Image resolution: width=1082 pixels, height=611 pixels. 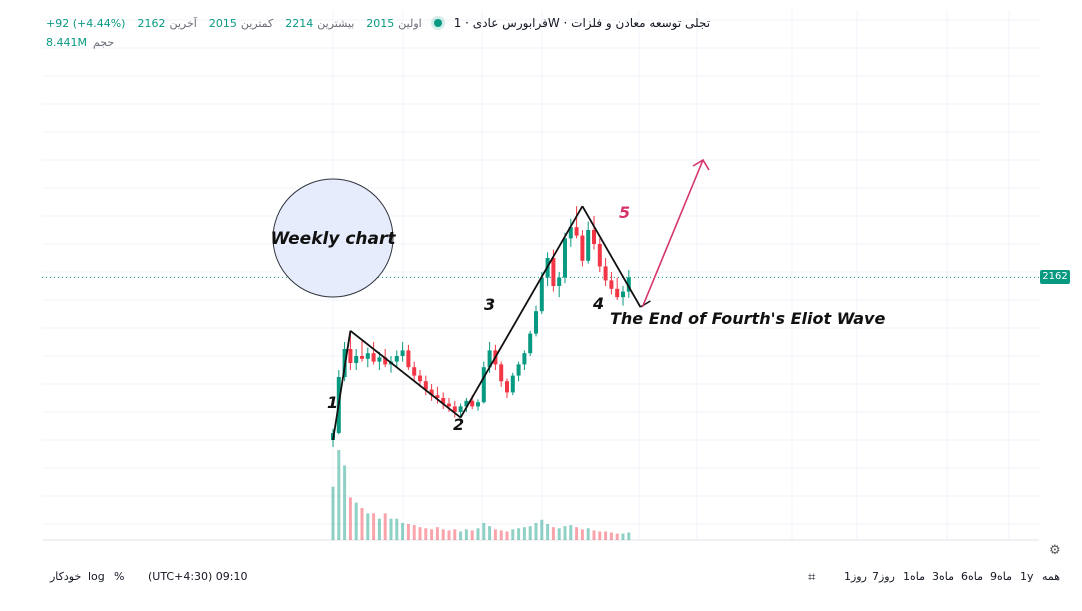 I want to click on timeframe-1y: 1y, so click(x=1027, y=576).